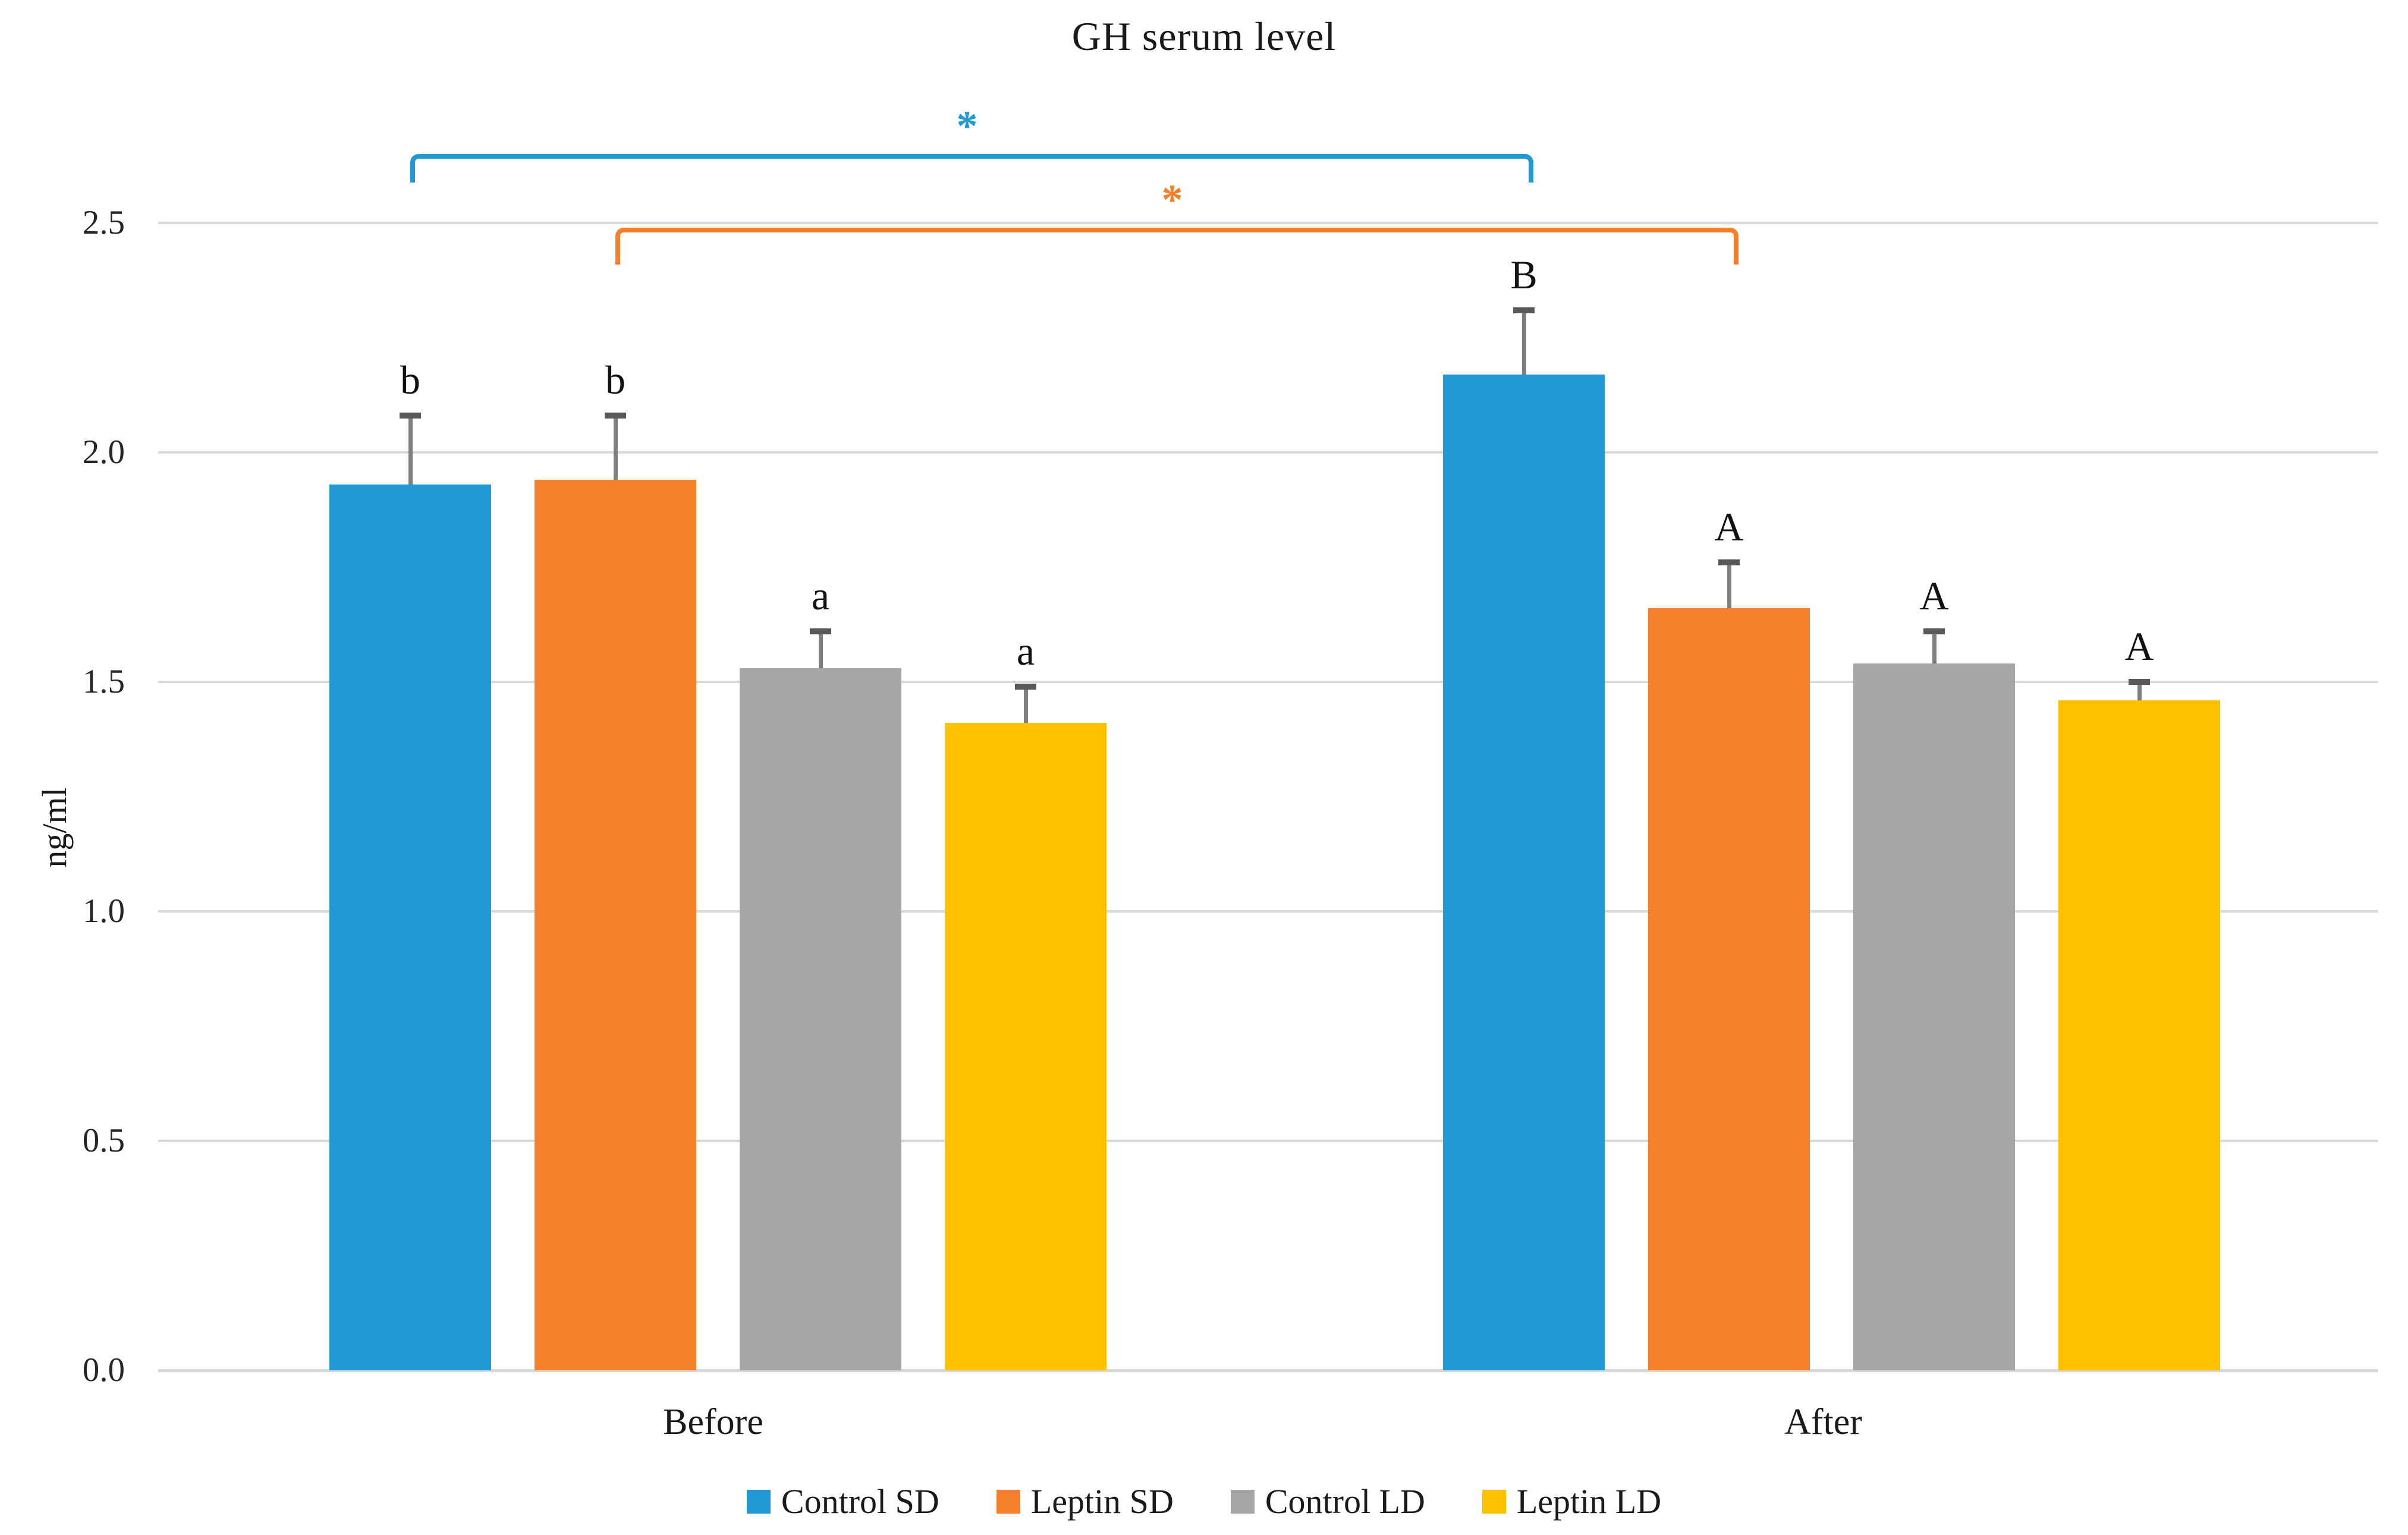 This screenshot has height=1535, width=2408. Describe the element at coordinates (1524, 274) in the screenshot. I see `significance-letter: B` at that location.